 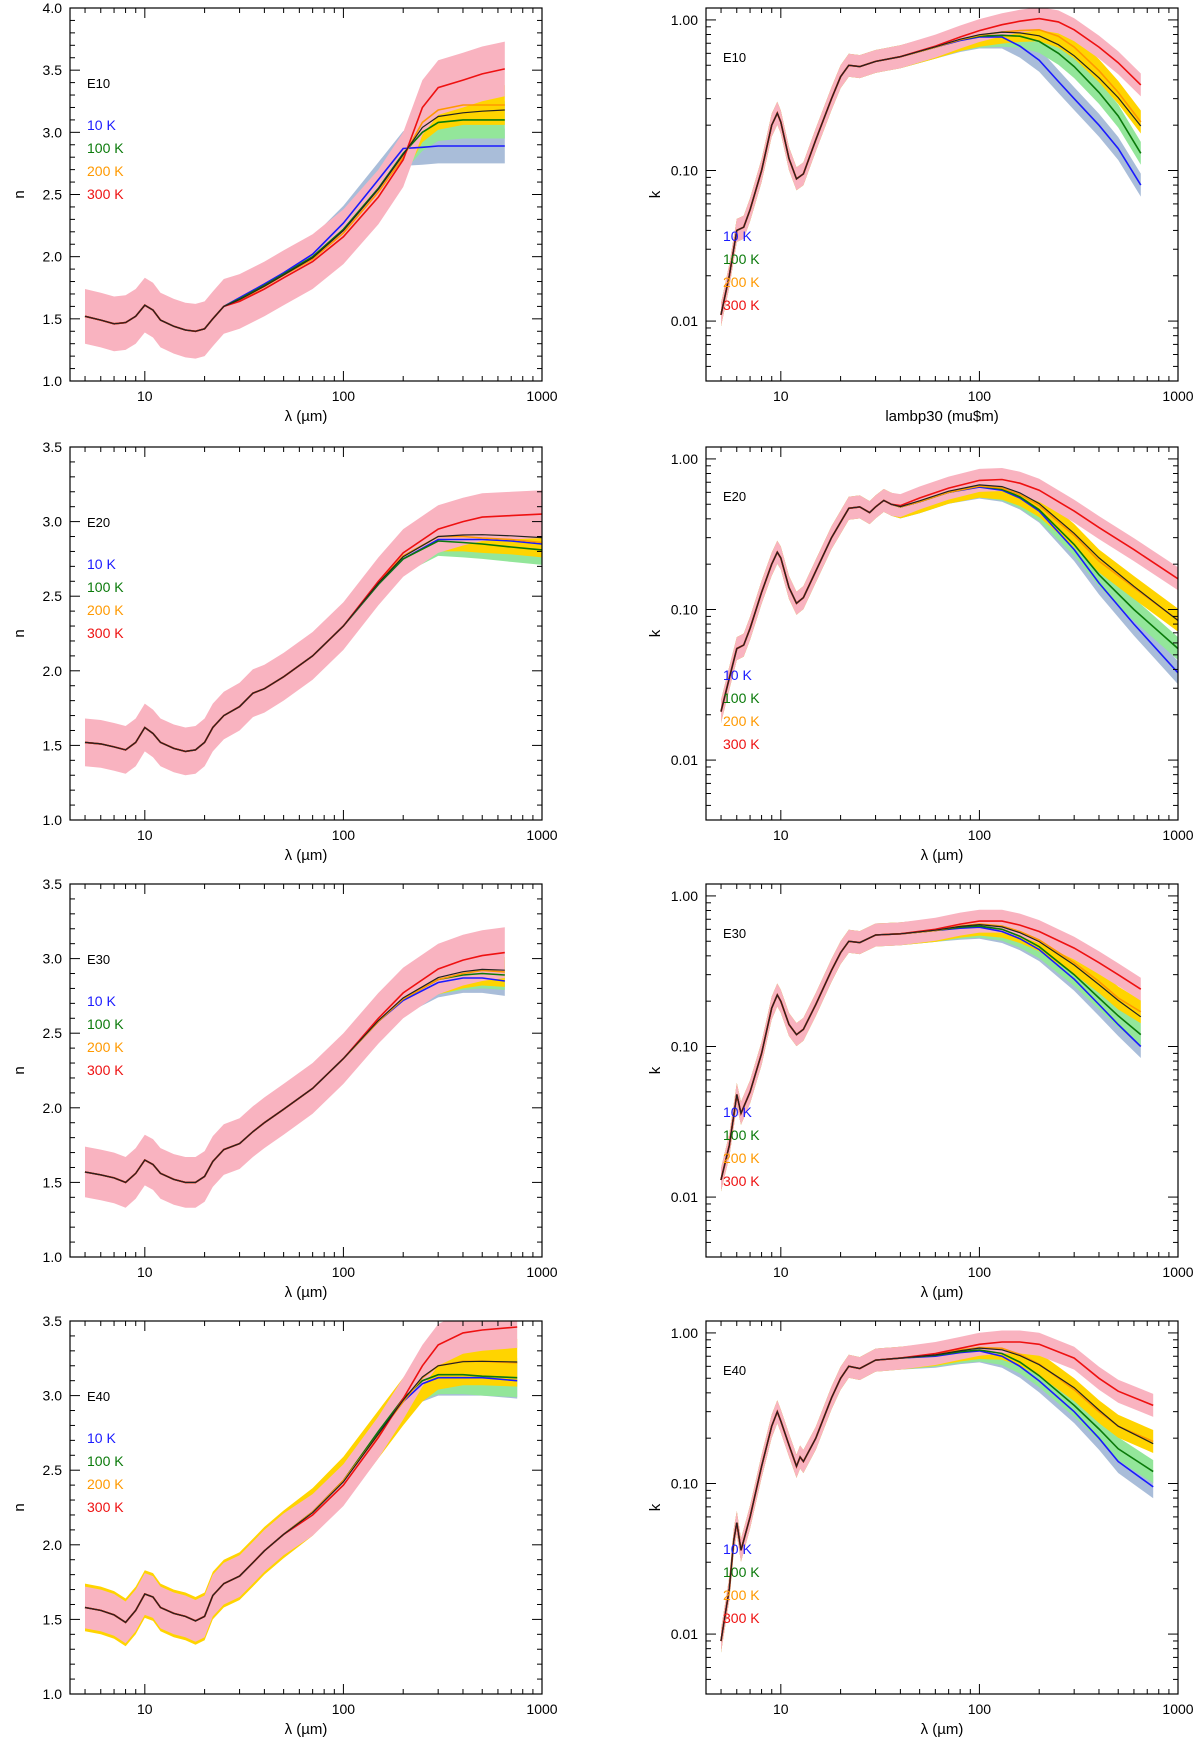 I want to click on y-axis-label: n, so click(x=19, y=1070).